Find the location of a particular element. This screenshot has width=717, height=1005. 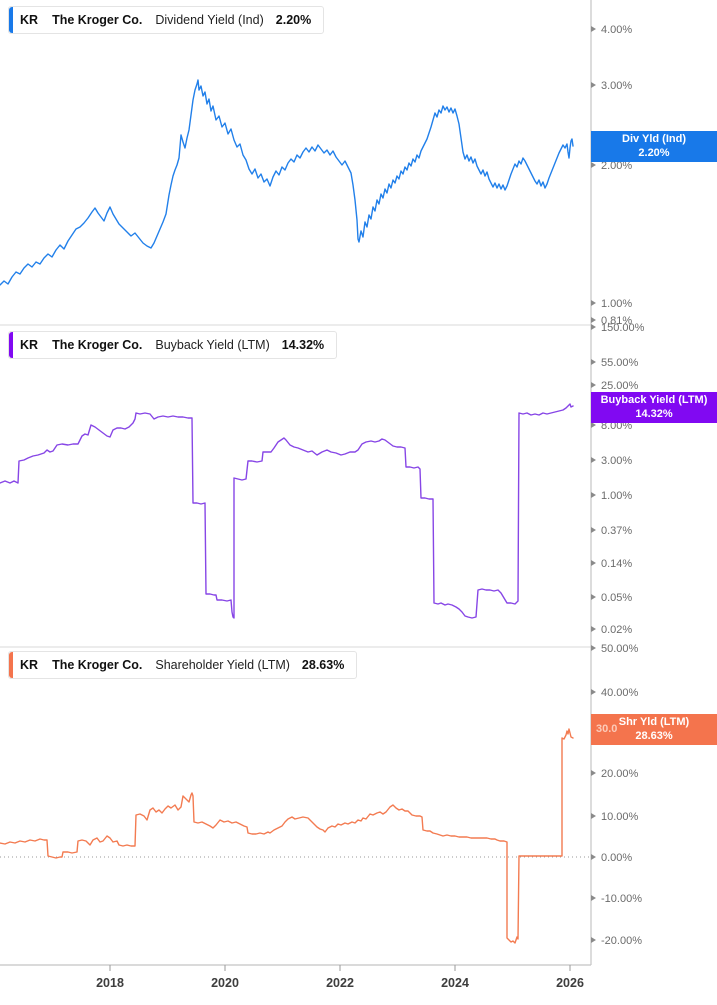

x-axis-label: 2018 is located at coordinates (110, 983).